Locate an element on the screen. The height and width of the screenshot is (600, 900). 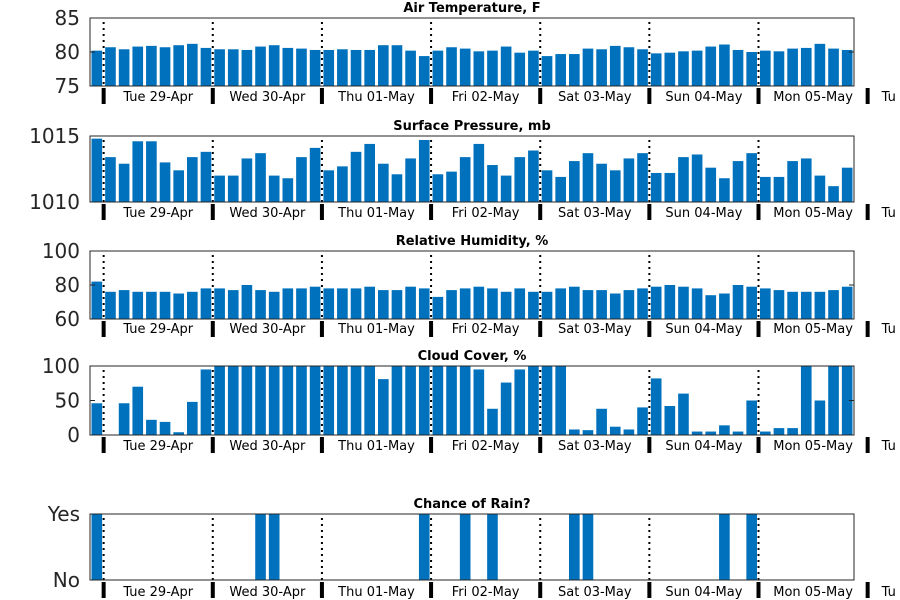
ytick-label: 80 is located at coordinates (67, 285).